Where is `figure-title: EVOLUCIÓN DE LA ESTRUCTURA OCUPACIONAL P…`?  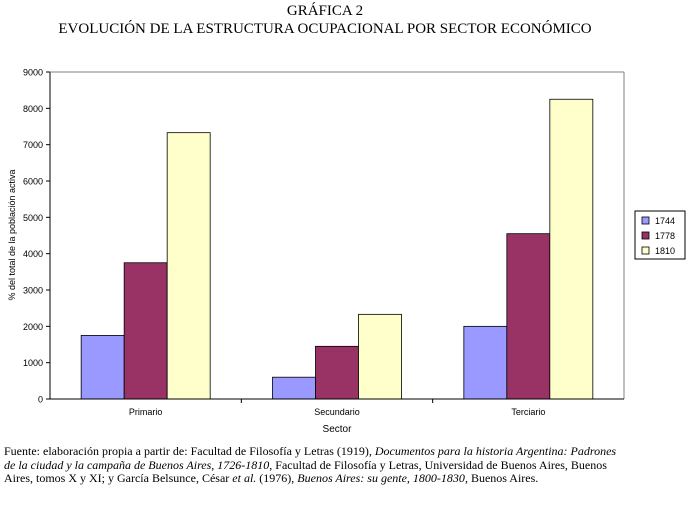
figure-title: EVOLUCIÓN DE LA ESTRUCTURA OCUPACIONAL P… is located at coordinates (325, 29).